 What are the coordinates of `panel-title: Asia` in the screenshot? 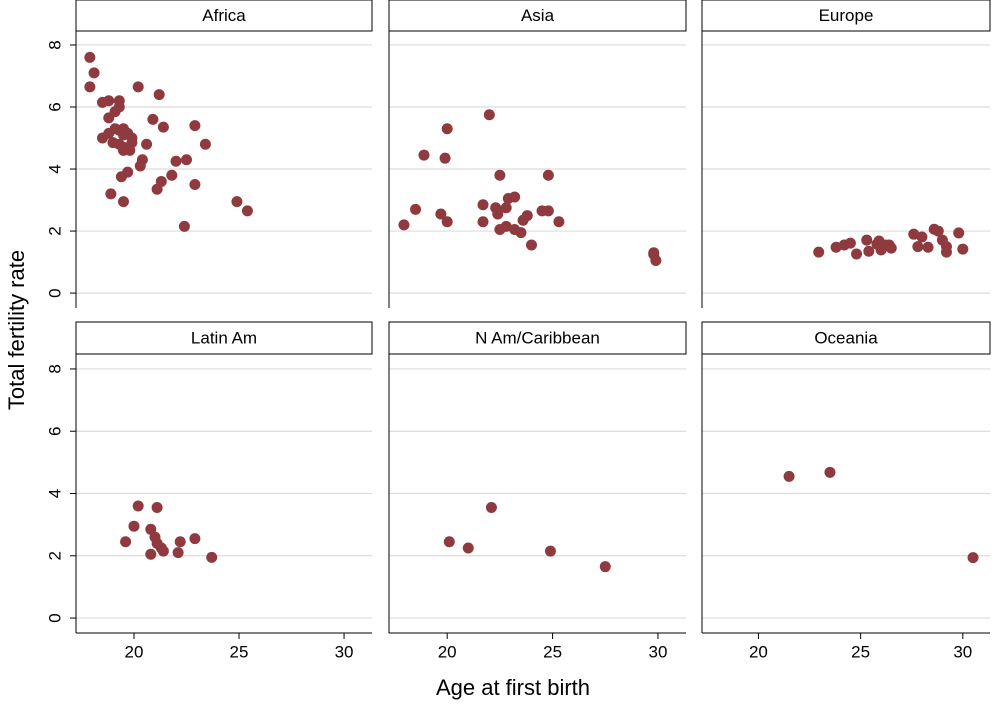 It's located at (538, 15).